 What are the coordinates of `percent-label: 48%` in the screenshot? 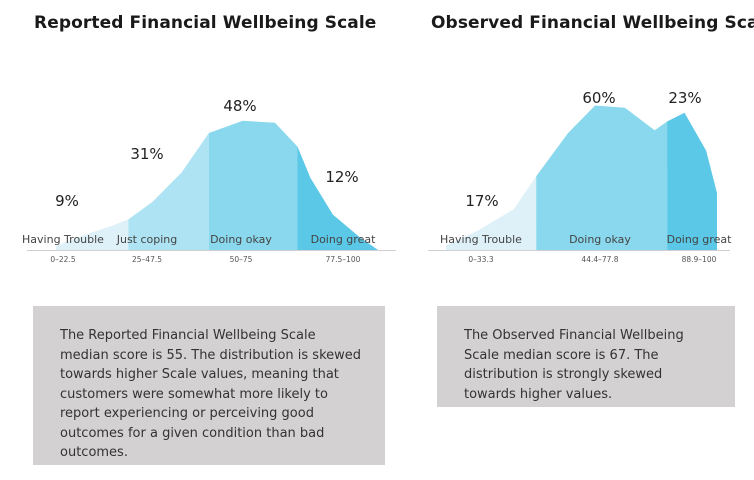 It's located at (239, 106).